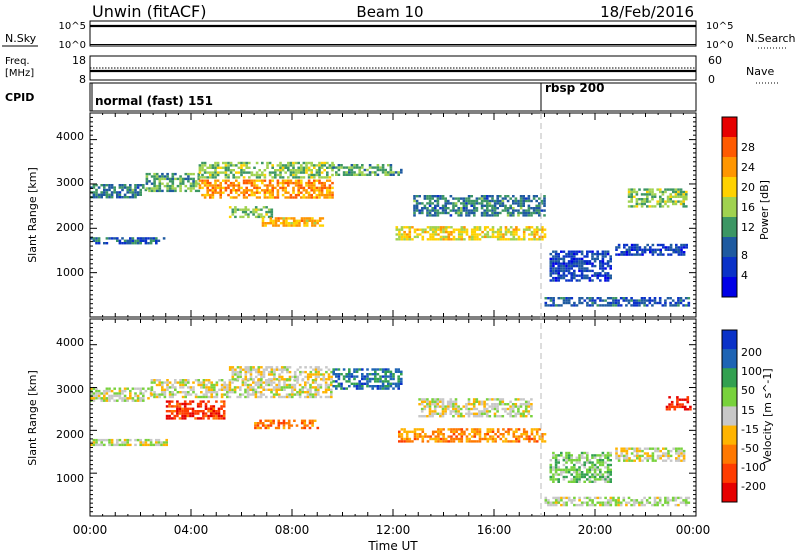 Image resolution: width=800 pixels, height=554 pixels. I want to click on xaxis-label: Time UT, so click(392, 546).